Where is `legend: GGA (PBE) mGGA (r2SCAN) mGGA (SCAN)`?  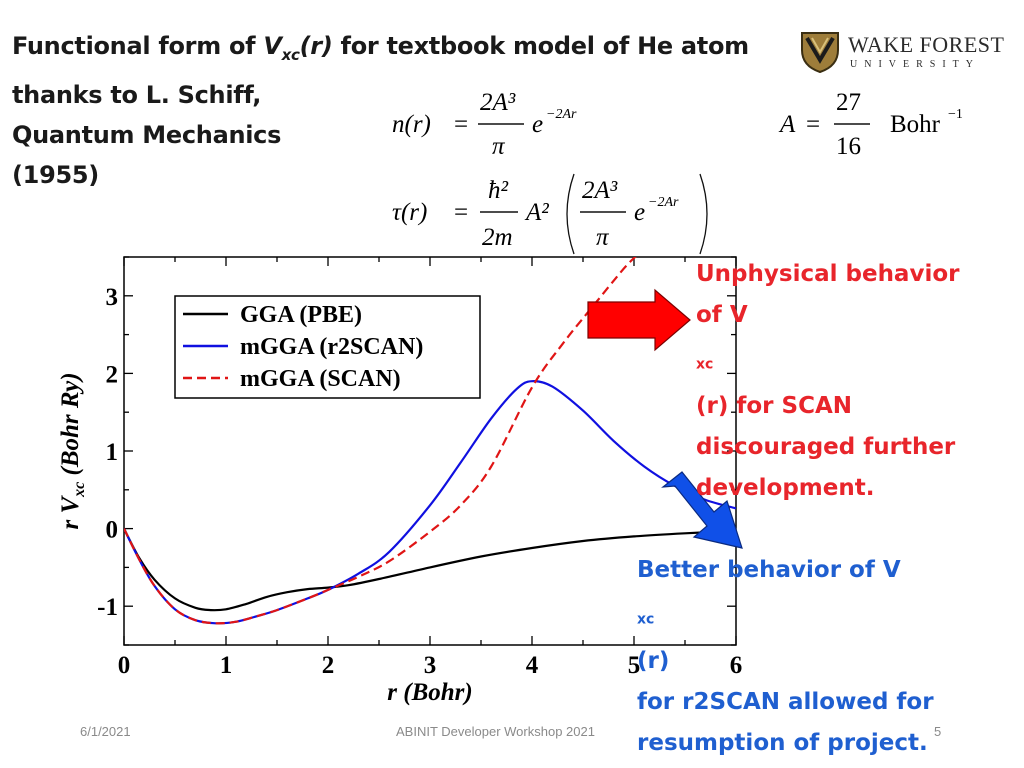
legend: GGA (PBE) mGGA (r2SCAN) mGGA (SCAN) is located at coordinates (327, 347).